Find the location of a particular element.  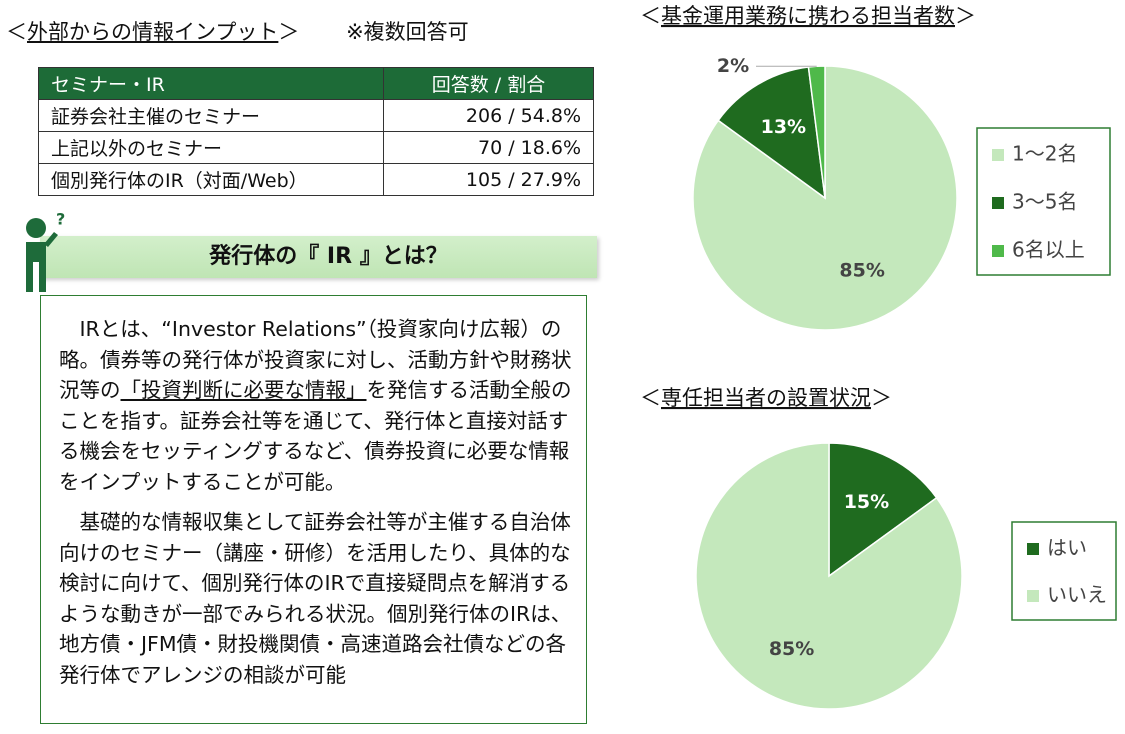

banner-title: 発行体の『 IR 』とは？ is located at coordinates (328, 256).